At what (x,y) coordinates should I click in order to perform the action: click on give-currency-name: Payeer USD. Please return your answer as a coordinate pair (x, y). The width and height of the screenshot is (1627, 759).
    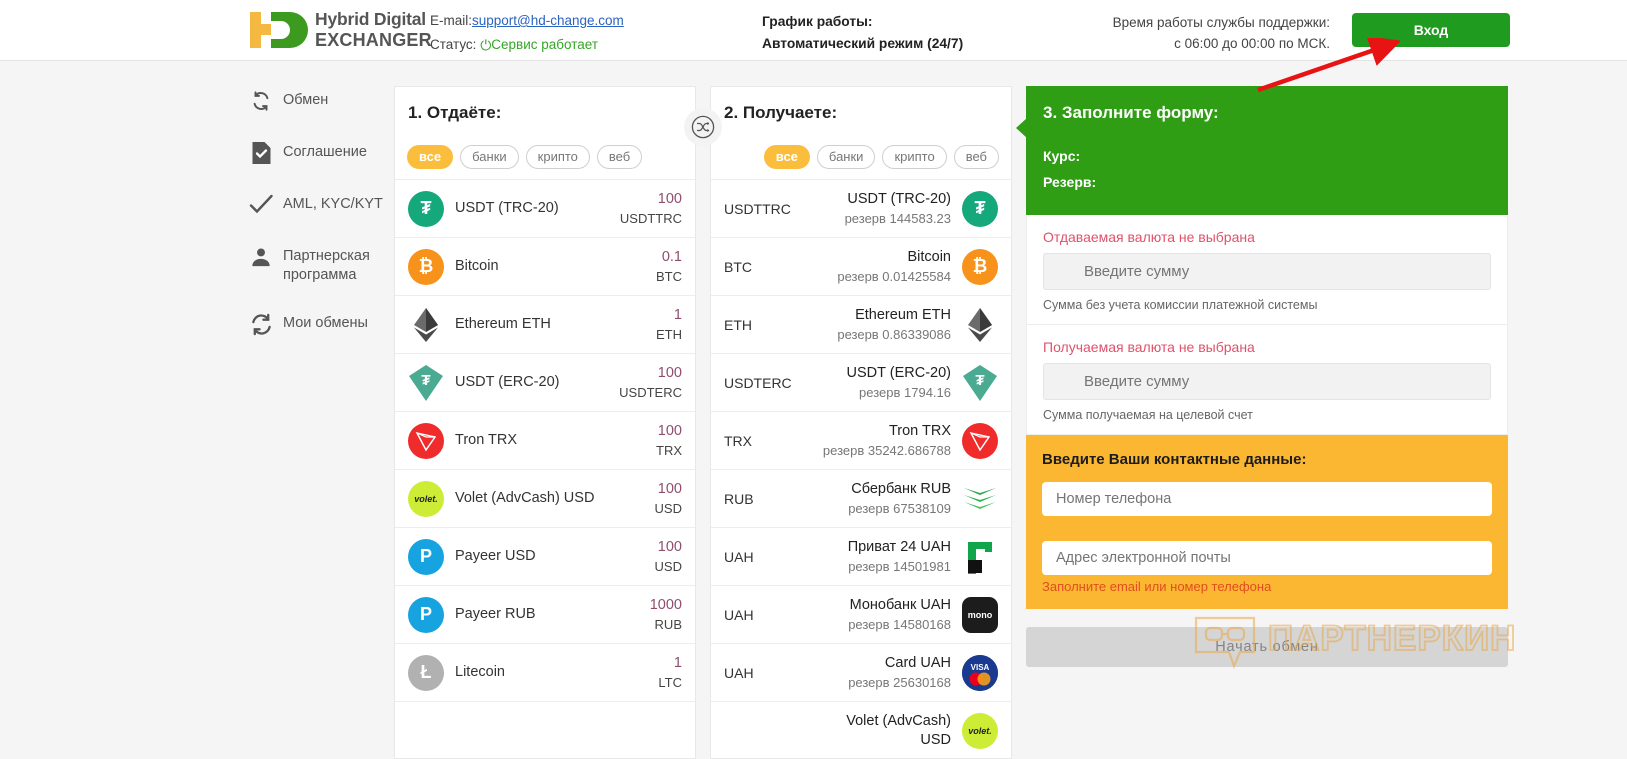
    Looking at the image, I should click on (495, 556).